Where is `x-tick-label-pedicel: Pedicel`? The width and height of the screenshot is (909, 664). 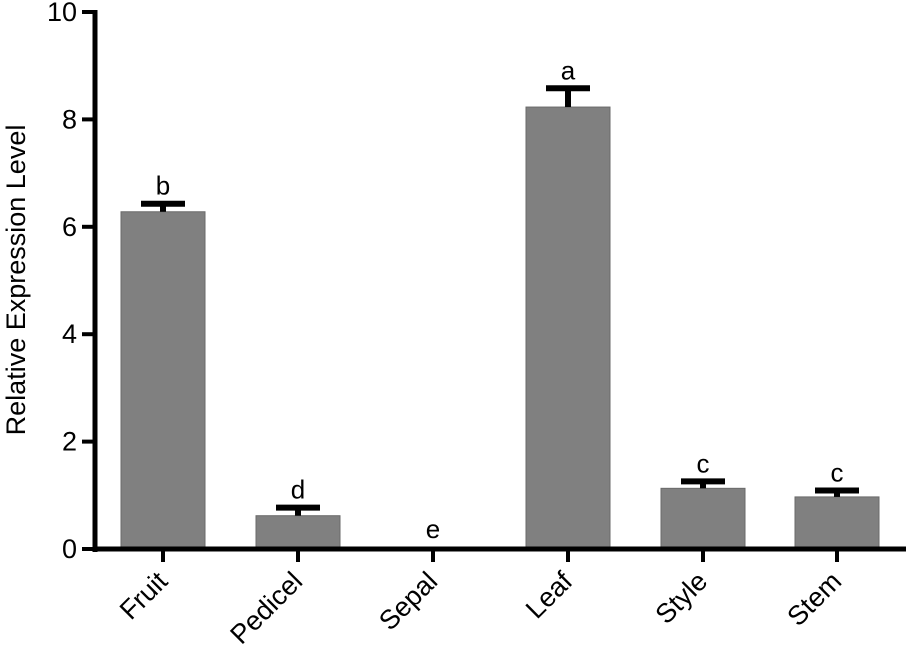
x-tick-label-pedicel: Pedicel is located at coordinates (266, 608).